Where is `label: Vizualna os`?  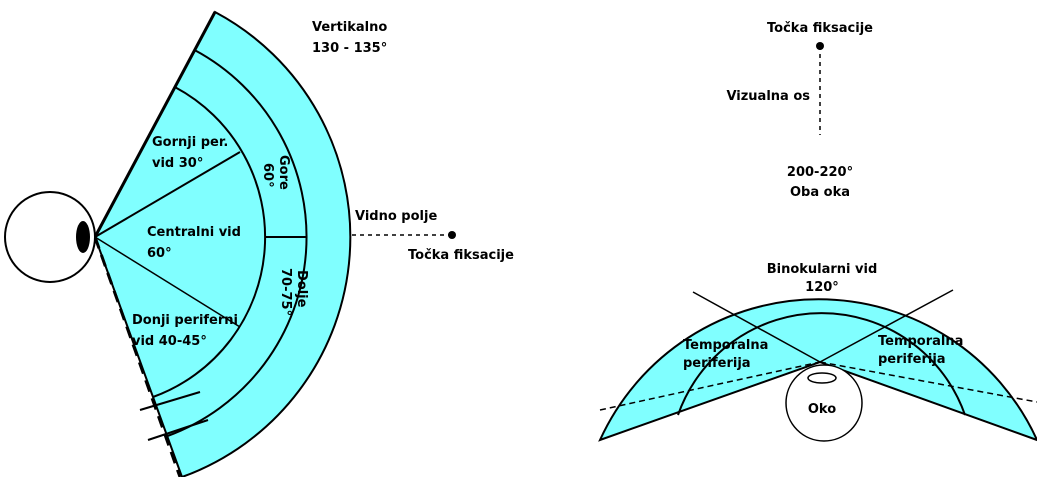
label: Vizualna os is located at coordinates (768, 96).